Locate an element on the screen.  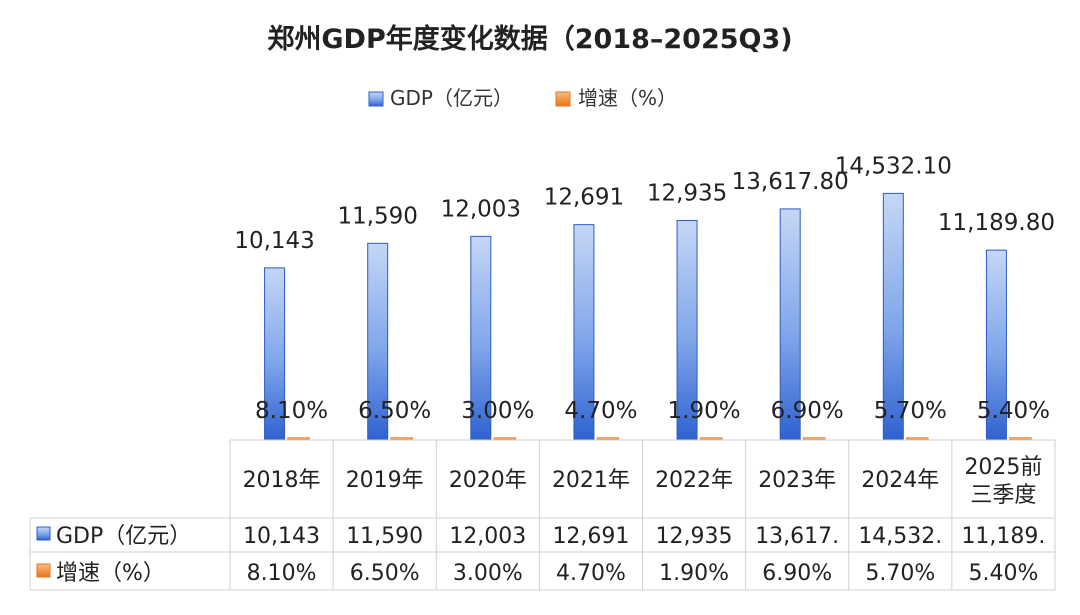
table-cell-rate-2: 3.00% is located at coordinates (488, 573).